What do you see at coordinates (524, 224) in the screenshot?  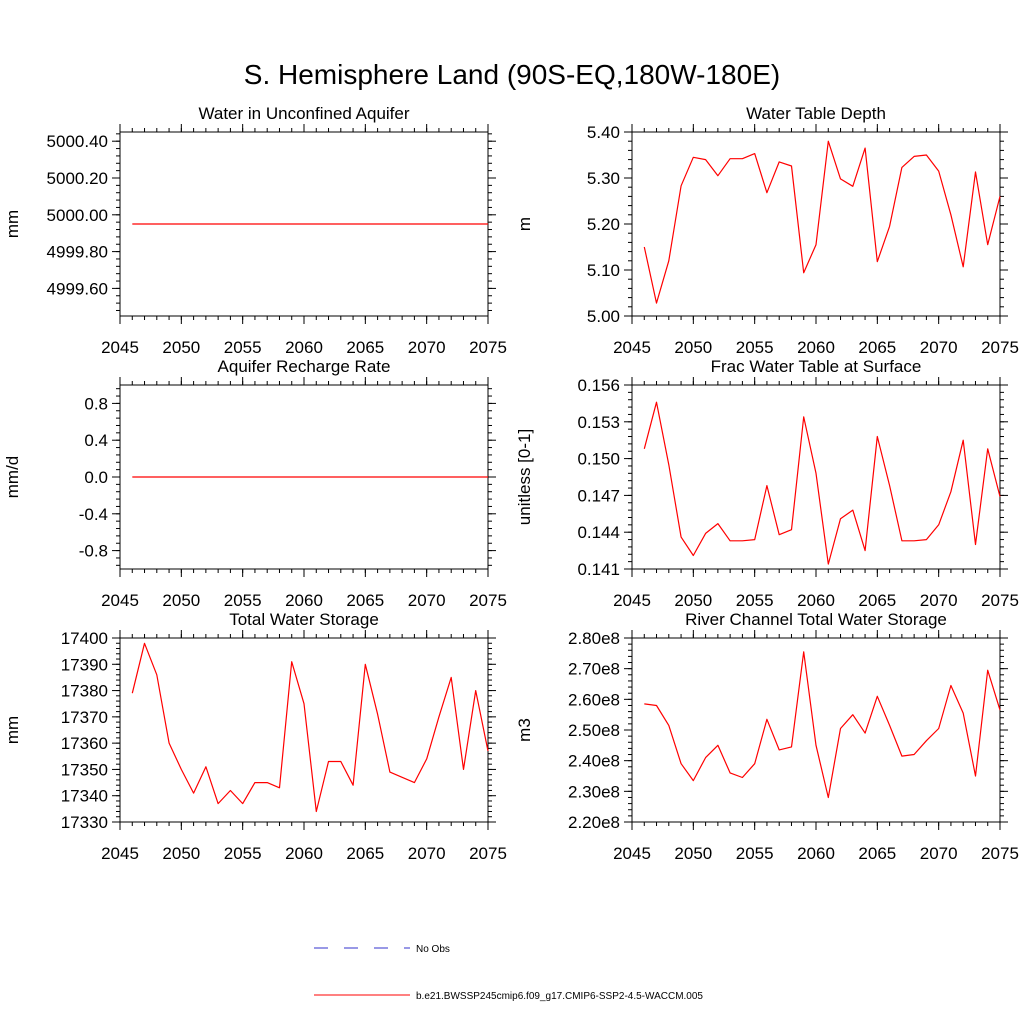 I see `y-axis-label: m` at bounding box center [524, 224].